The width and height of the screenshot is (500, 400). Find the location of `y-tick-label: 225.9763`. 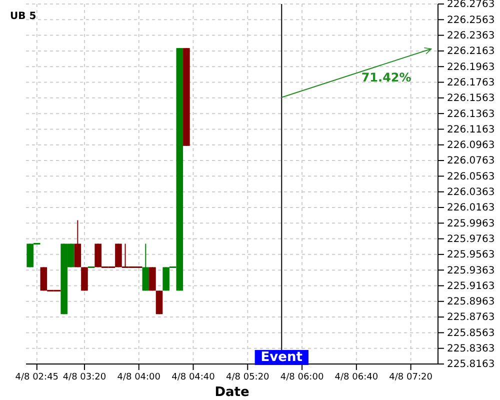

y-tick-label: 225.9763 is located at coordinates (471, 239).